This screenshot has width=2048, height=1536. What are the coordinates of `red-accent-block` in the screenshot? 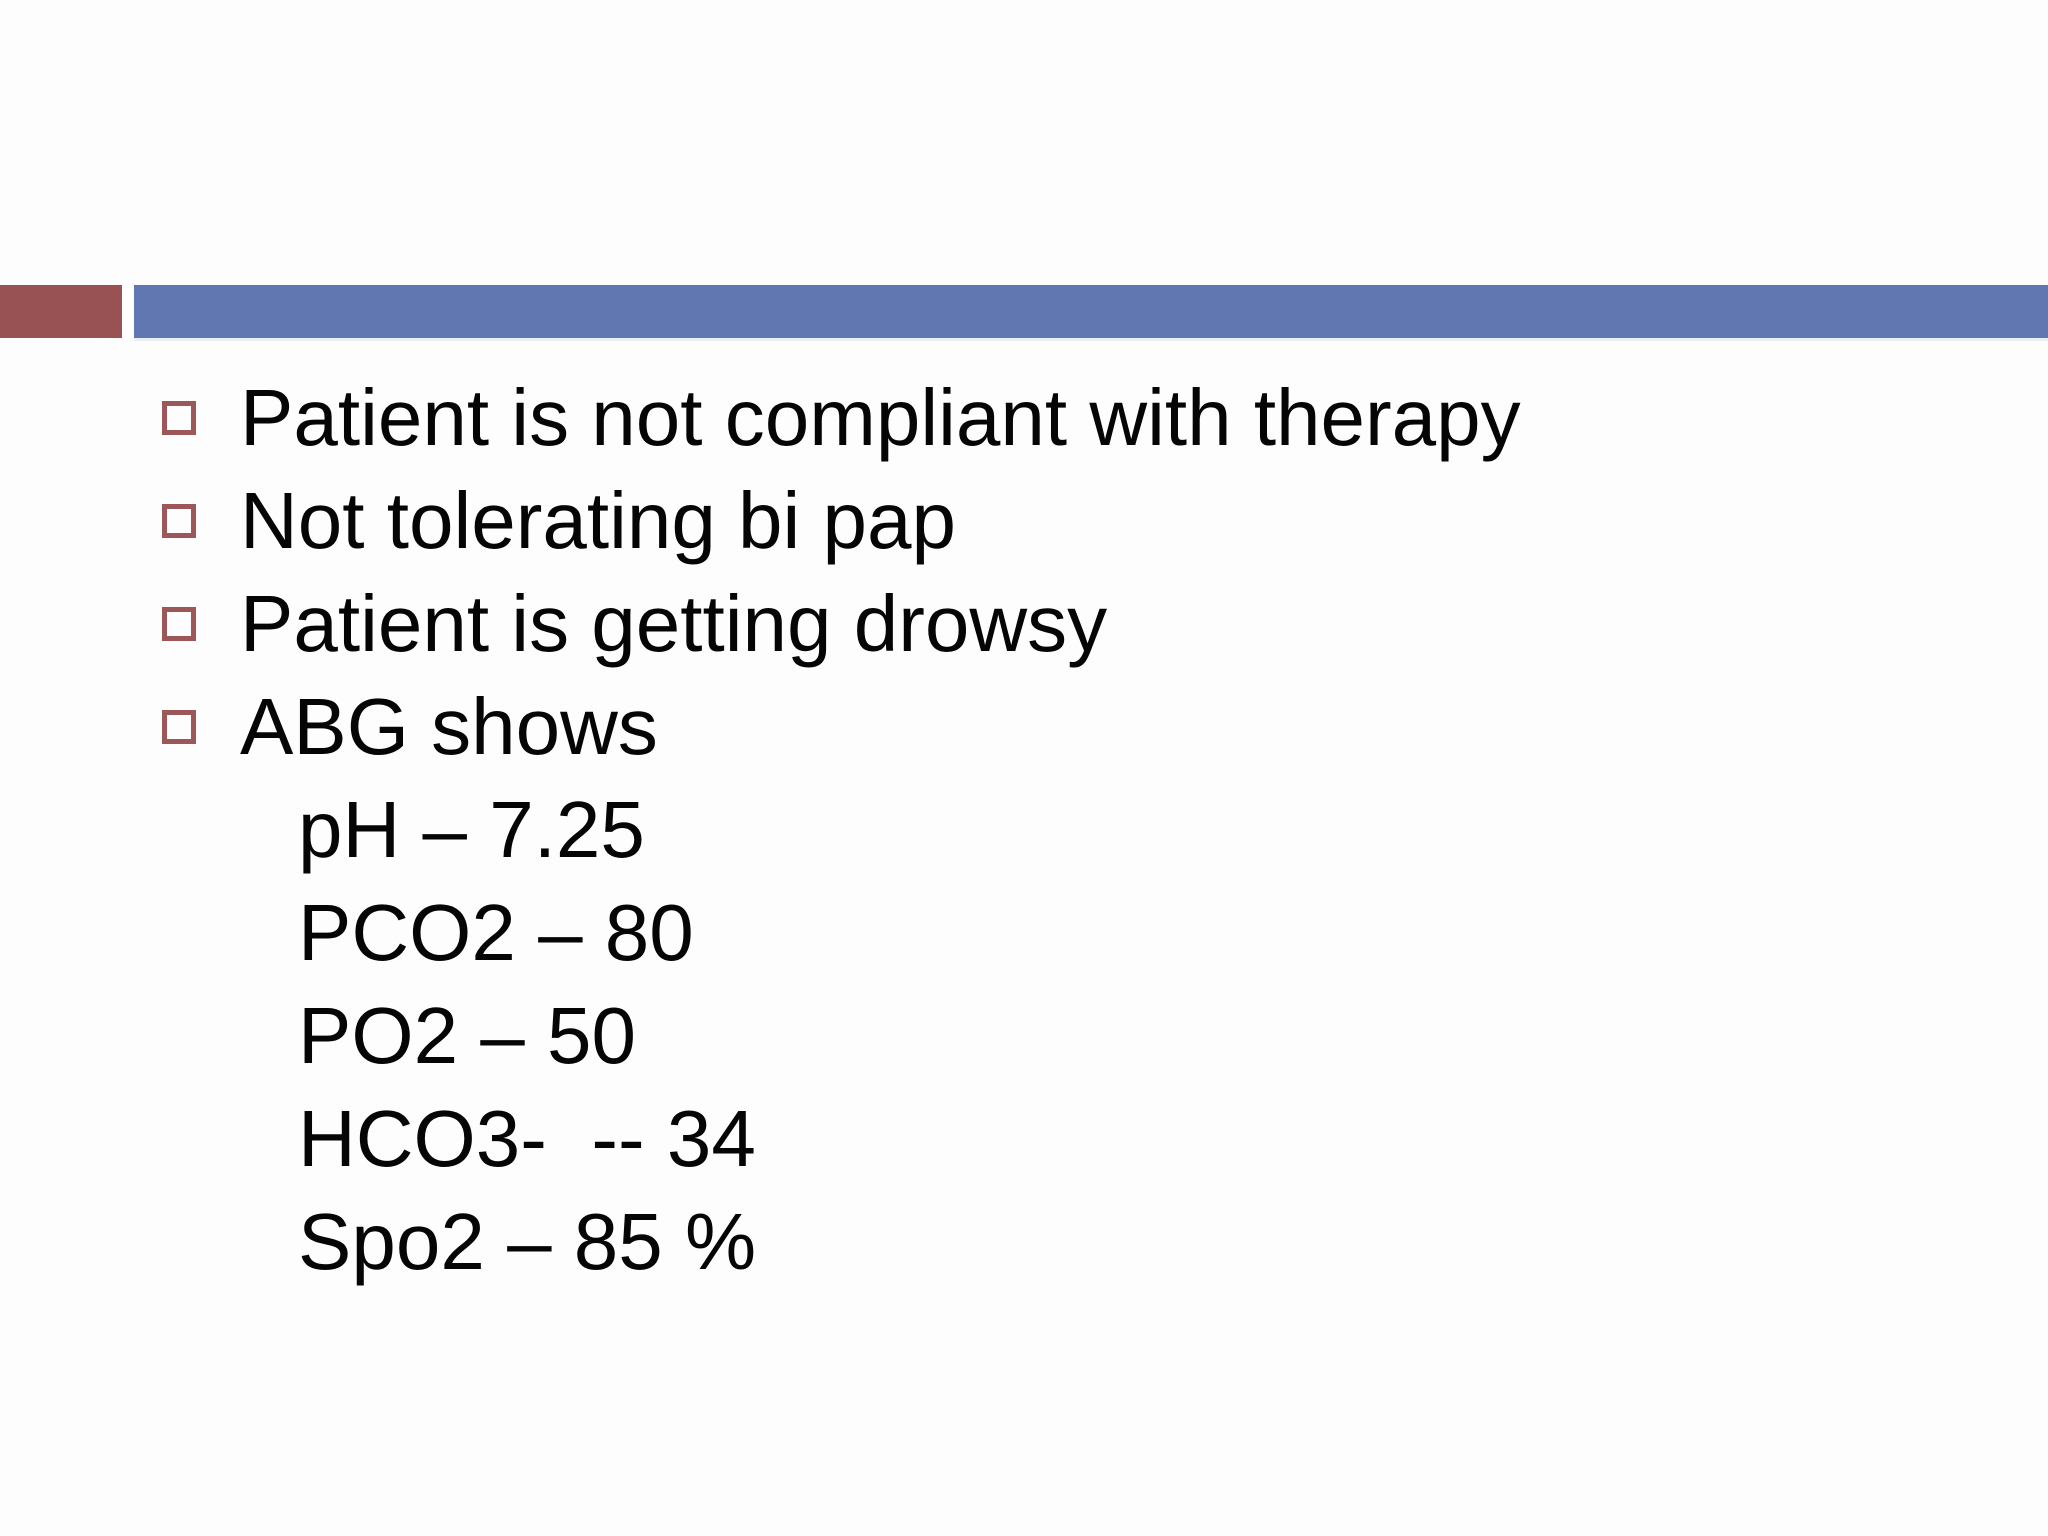 It's located at (61, 311).